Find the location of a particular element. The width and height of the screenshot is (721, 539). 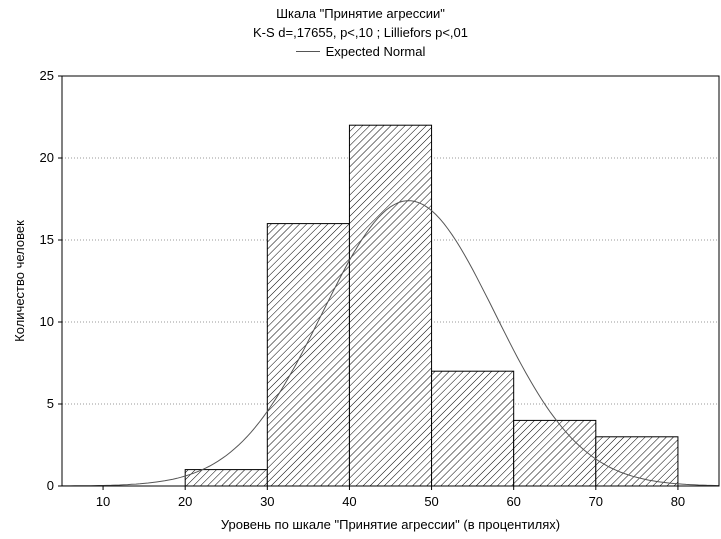

x-tick-label: 70 is located at coordinates (596, 501).